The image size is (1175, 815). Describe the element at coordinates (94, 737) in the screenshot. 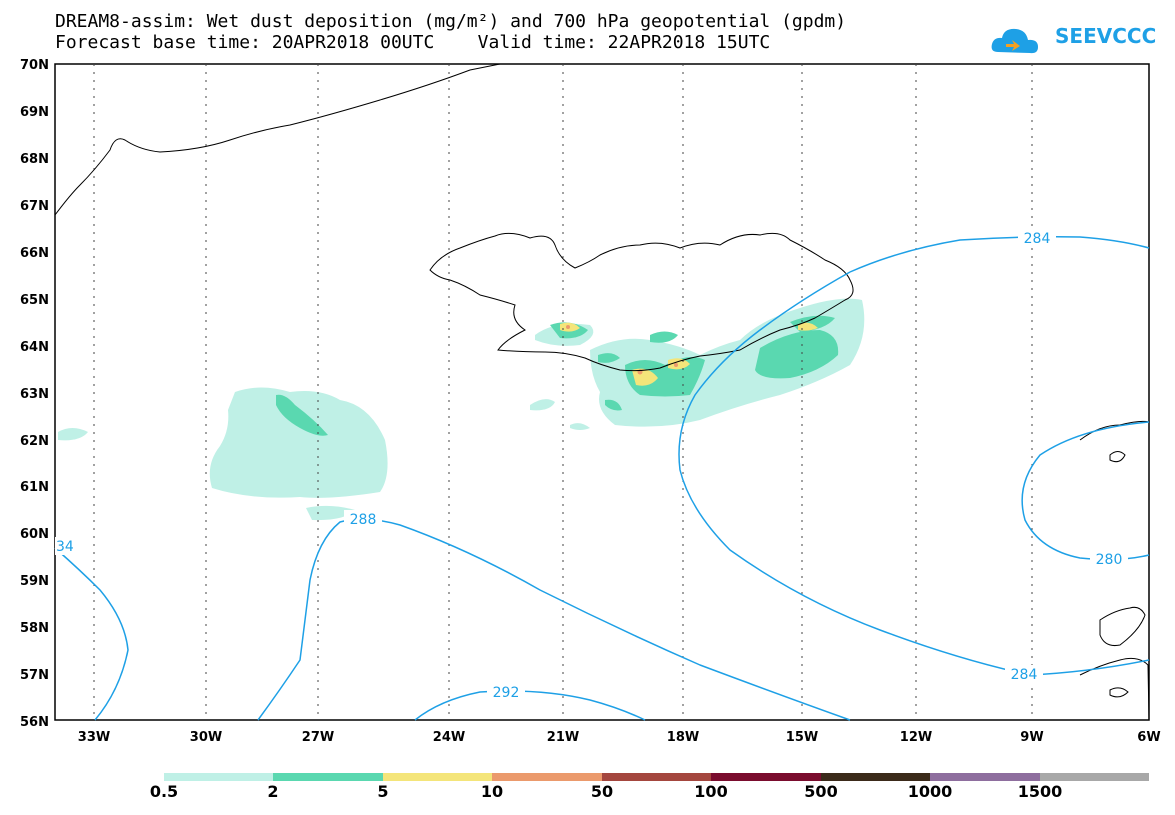

I see `lon-label: 33W` at that location.